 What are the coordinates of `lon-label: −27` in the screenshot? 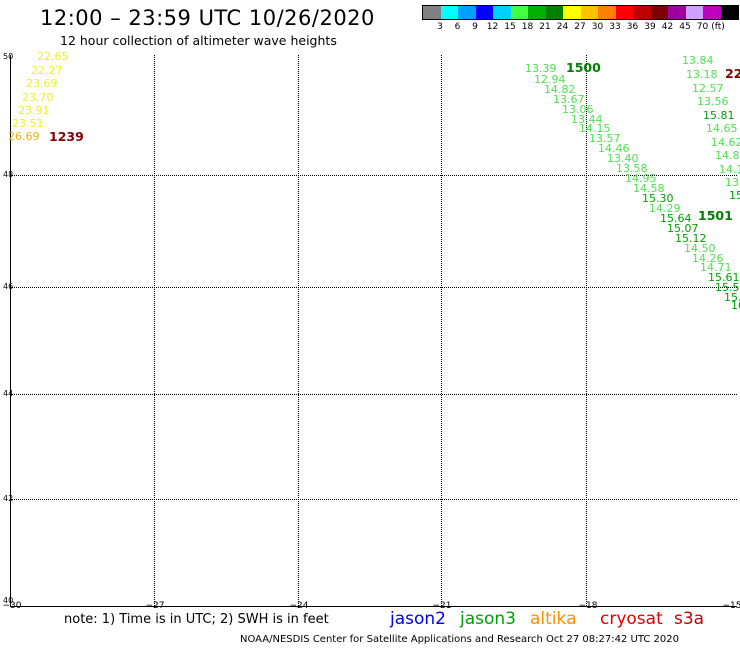 It's located at (155, 606).